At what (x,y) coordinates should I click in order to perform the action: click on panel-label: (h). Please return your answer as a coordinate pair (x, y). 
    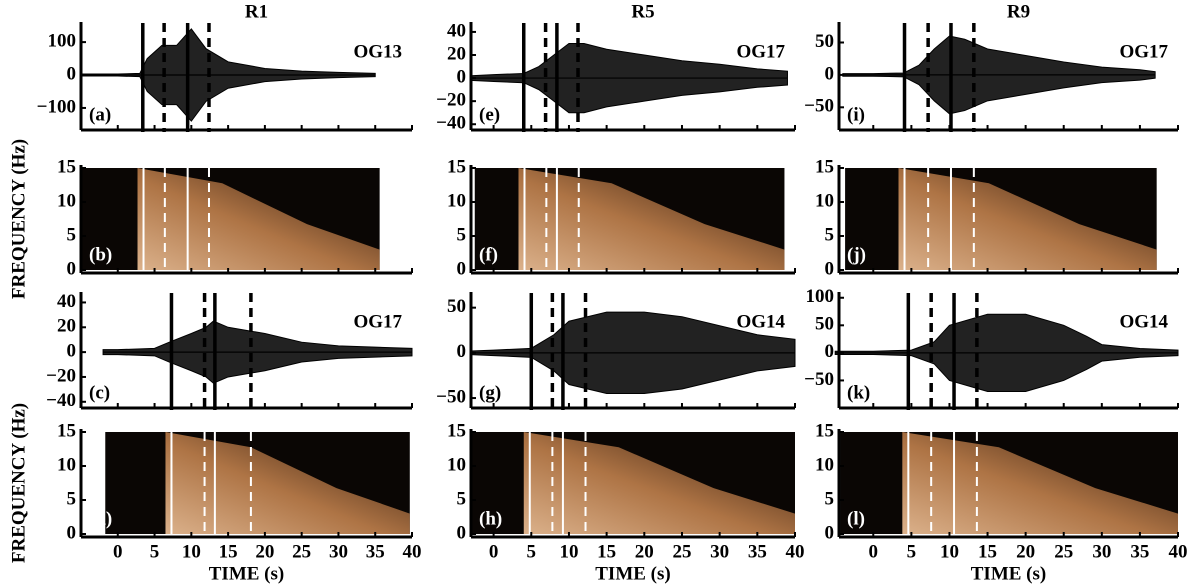
    Looking at the image, I should click on (490, 518).